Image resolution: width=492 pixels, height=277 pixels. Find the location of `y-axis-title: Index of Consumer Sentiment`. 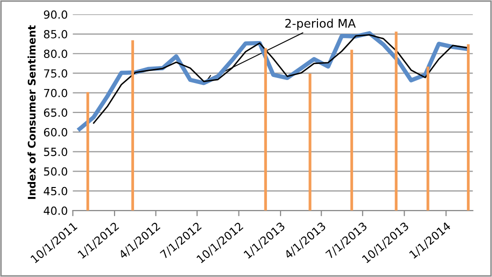

y-axis-title: Index of Consumer Sentiment is located at coordinates (32, 112).